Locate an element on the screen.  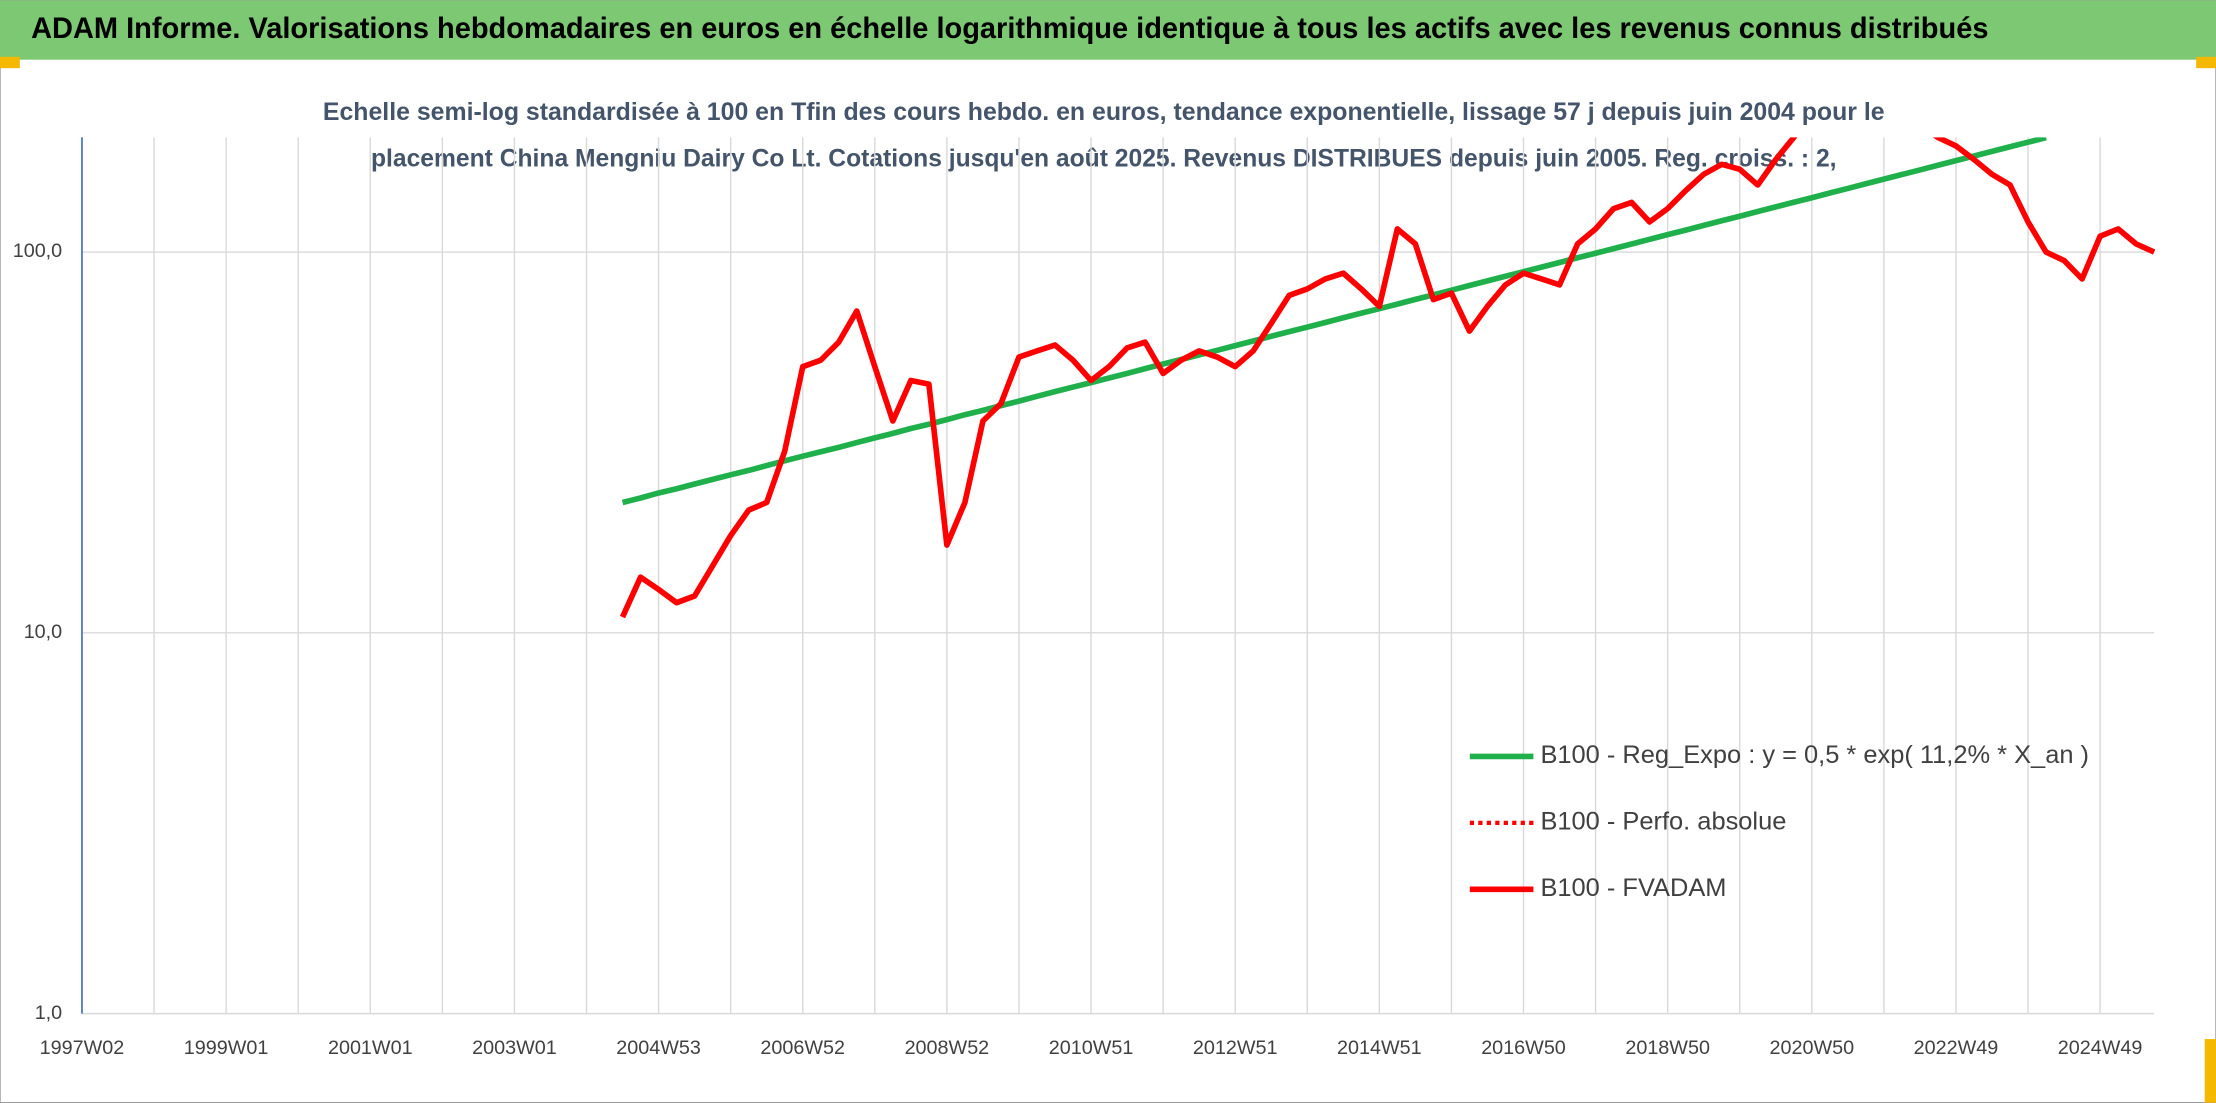
x-tick-label: 1997W02 is located at coordinates (82, 1048).